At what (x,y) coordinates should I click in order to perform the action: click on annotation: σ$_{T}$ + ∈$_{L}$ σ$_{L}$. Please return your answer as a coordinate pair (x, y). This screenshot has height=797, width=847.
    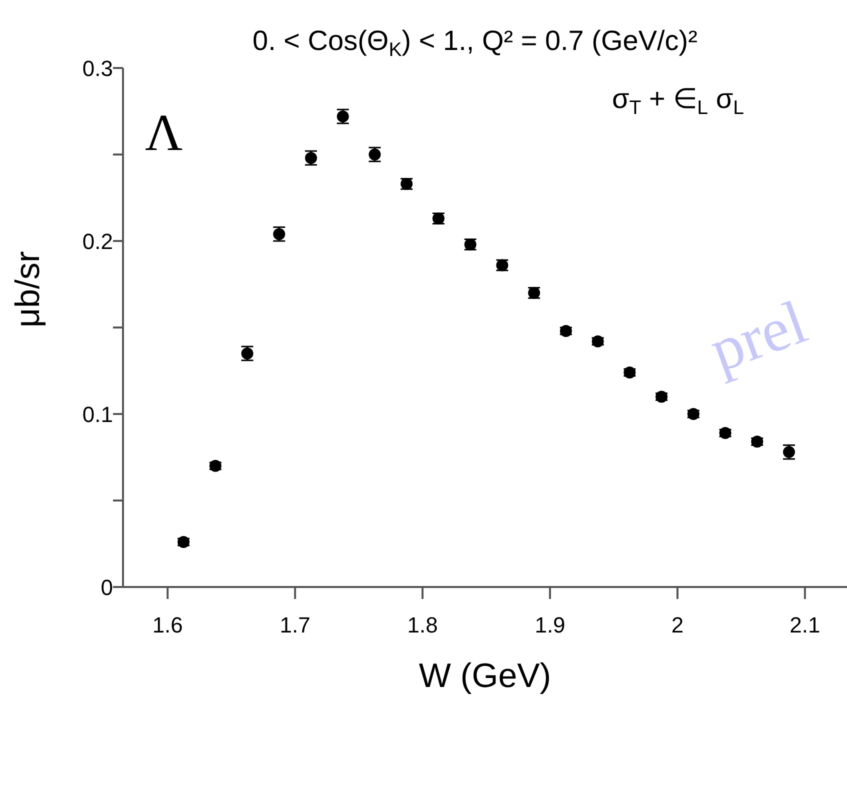
    Looking at the image, I should click on (678, 101).